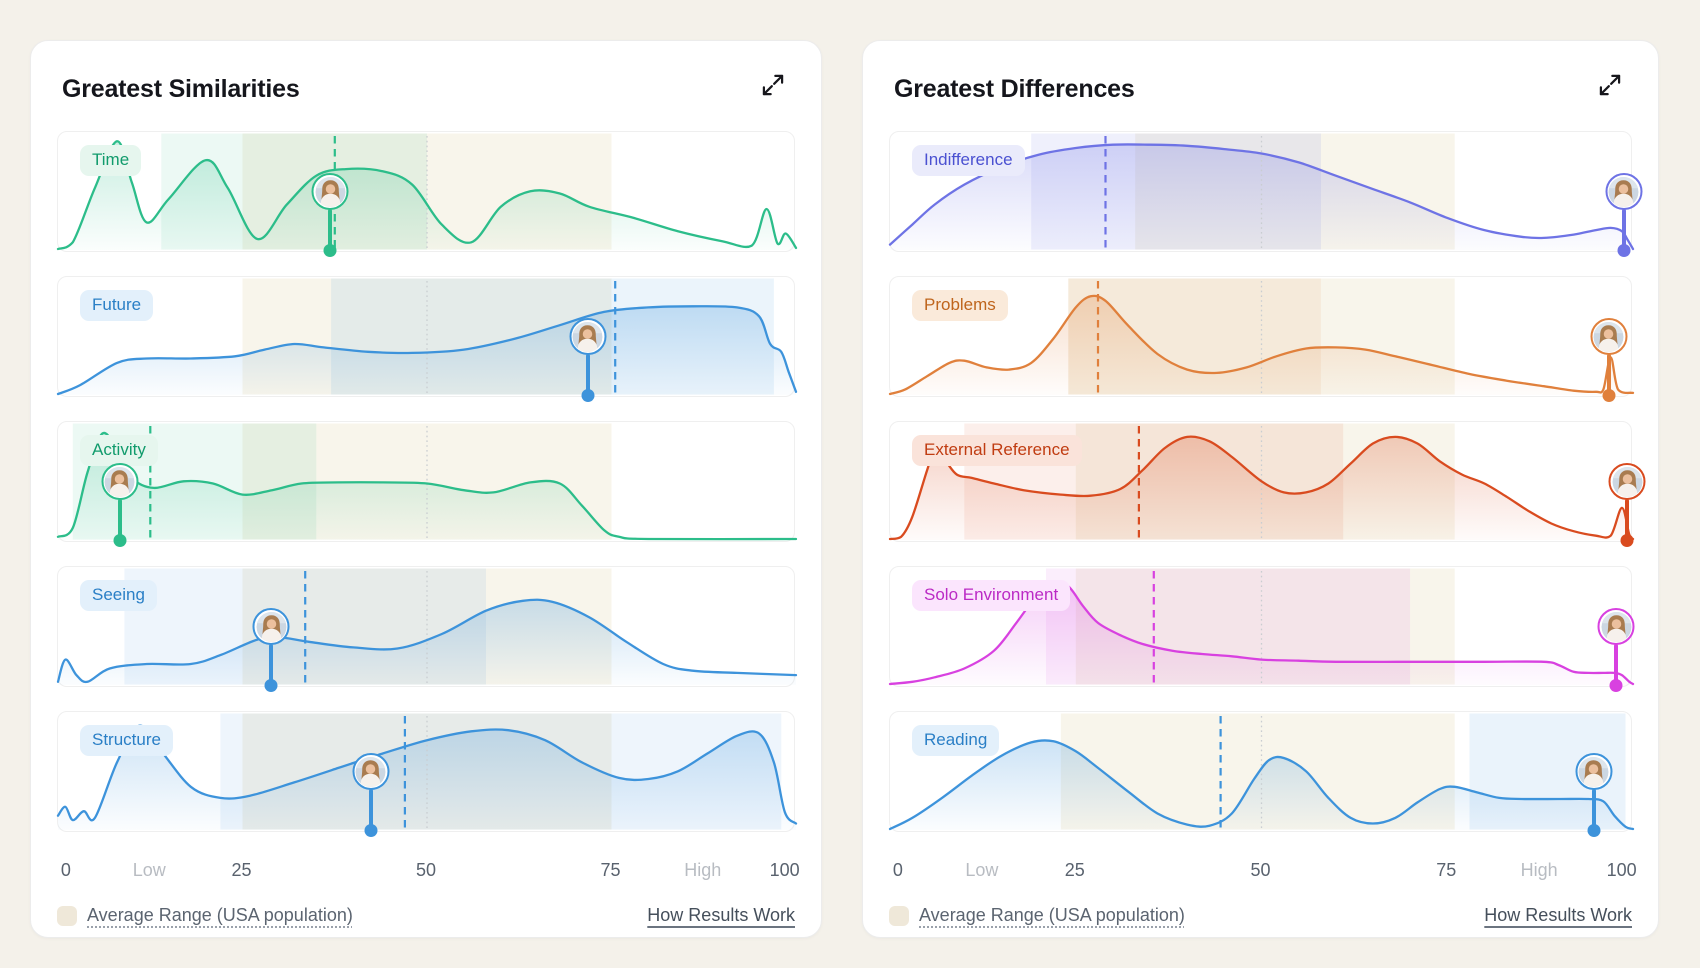 Image resolution: width=1700 pixels, height=968 pixels. What do you see at coordinates (1014, 89) in the screenshot?
I see `card-title-differences: Greatest Differences` at bounding box center [1014, 89].